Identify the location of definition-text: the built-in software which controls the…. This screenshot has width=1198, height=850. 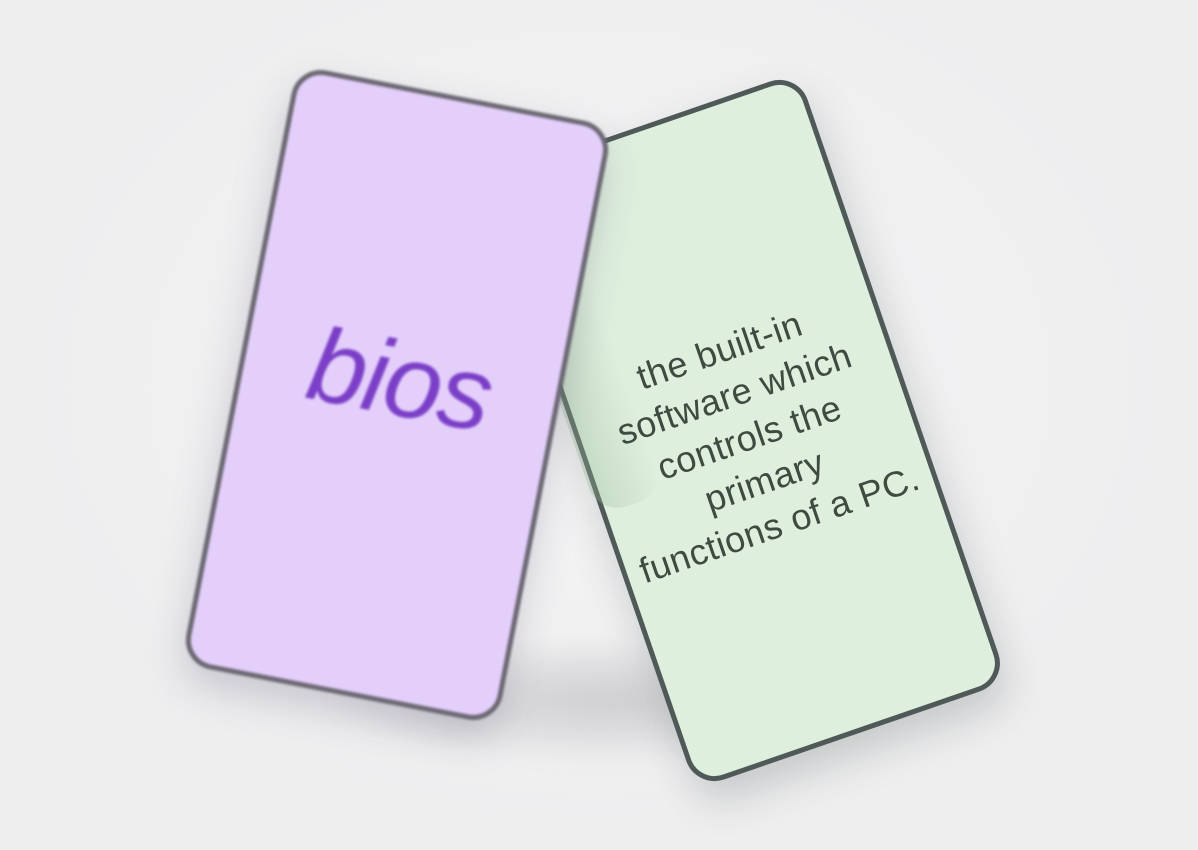
(768, 447).